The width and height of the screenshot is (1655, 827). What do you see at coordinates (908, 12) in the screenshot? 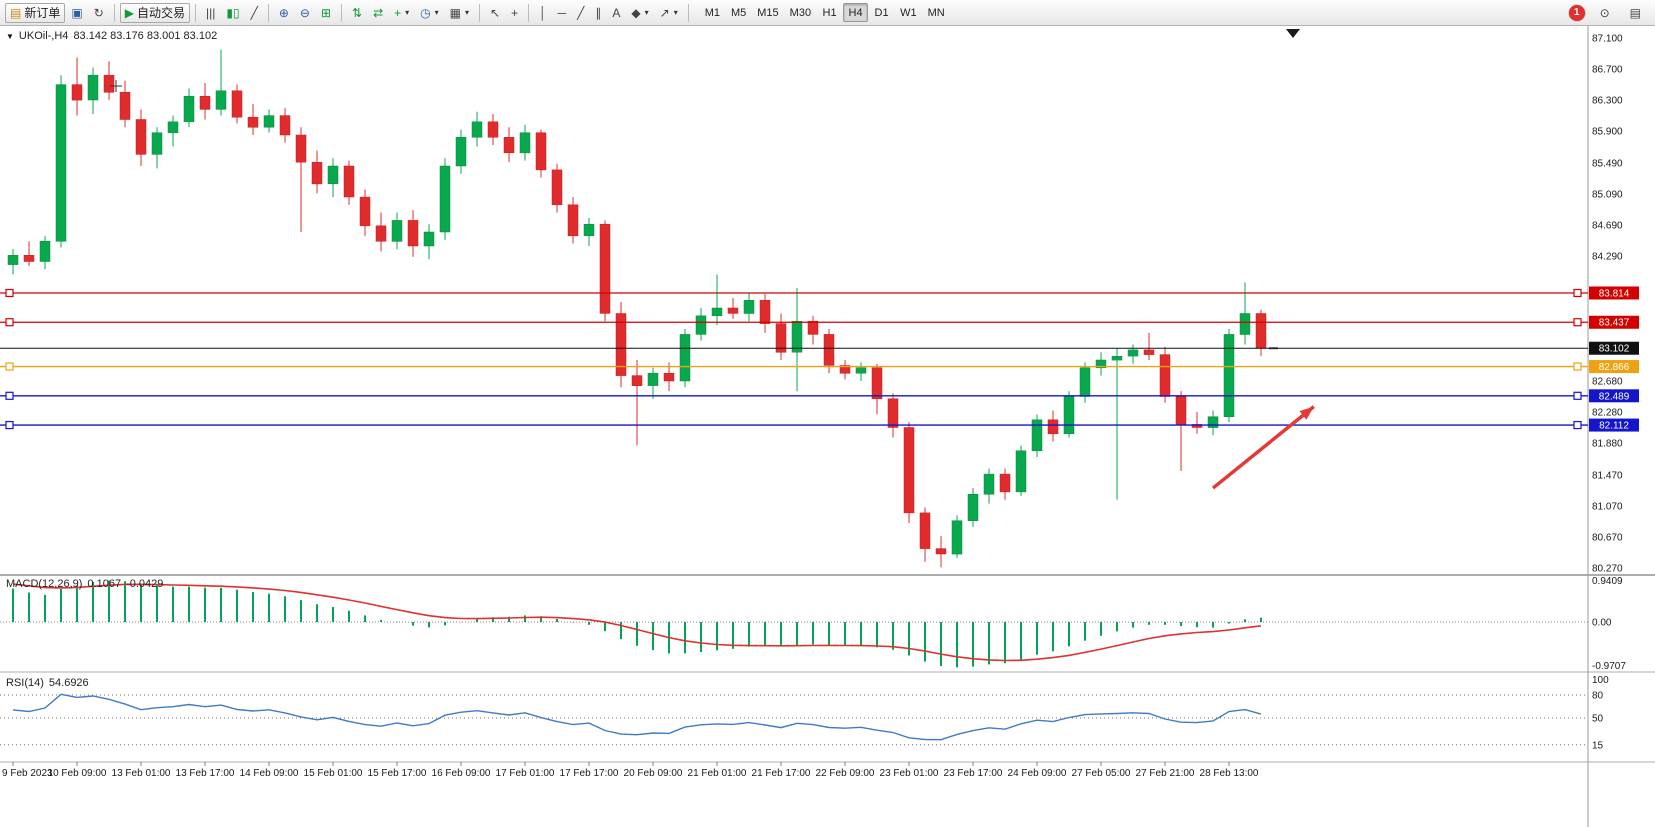
I see `timeframe-W1: W1` at bounding box center [908, 12].